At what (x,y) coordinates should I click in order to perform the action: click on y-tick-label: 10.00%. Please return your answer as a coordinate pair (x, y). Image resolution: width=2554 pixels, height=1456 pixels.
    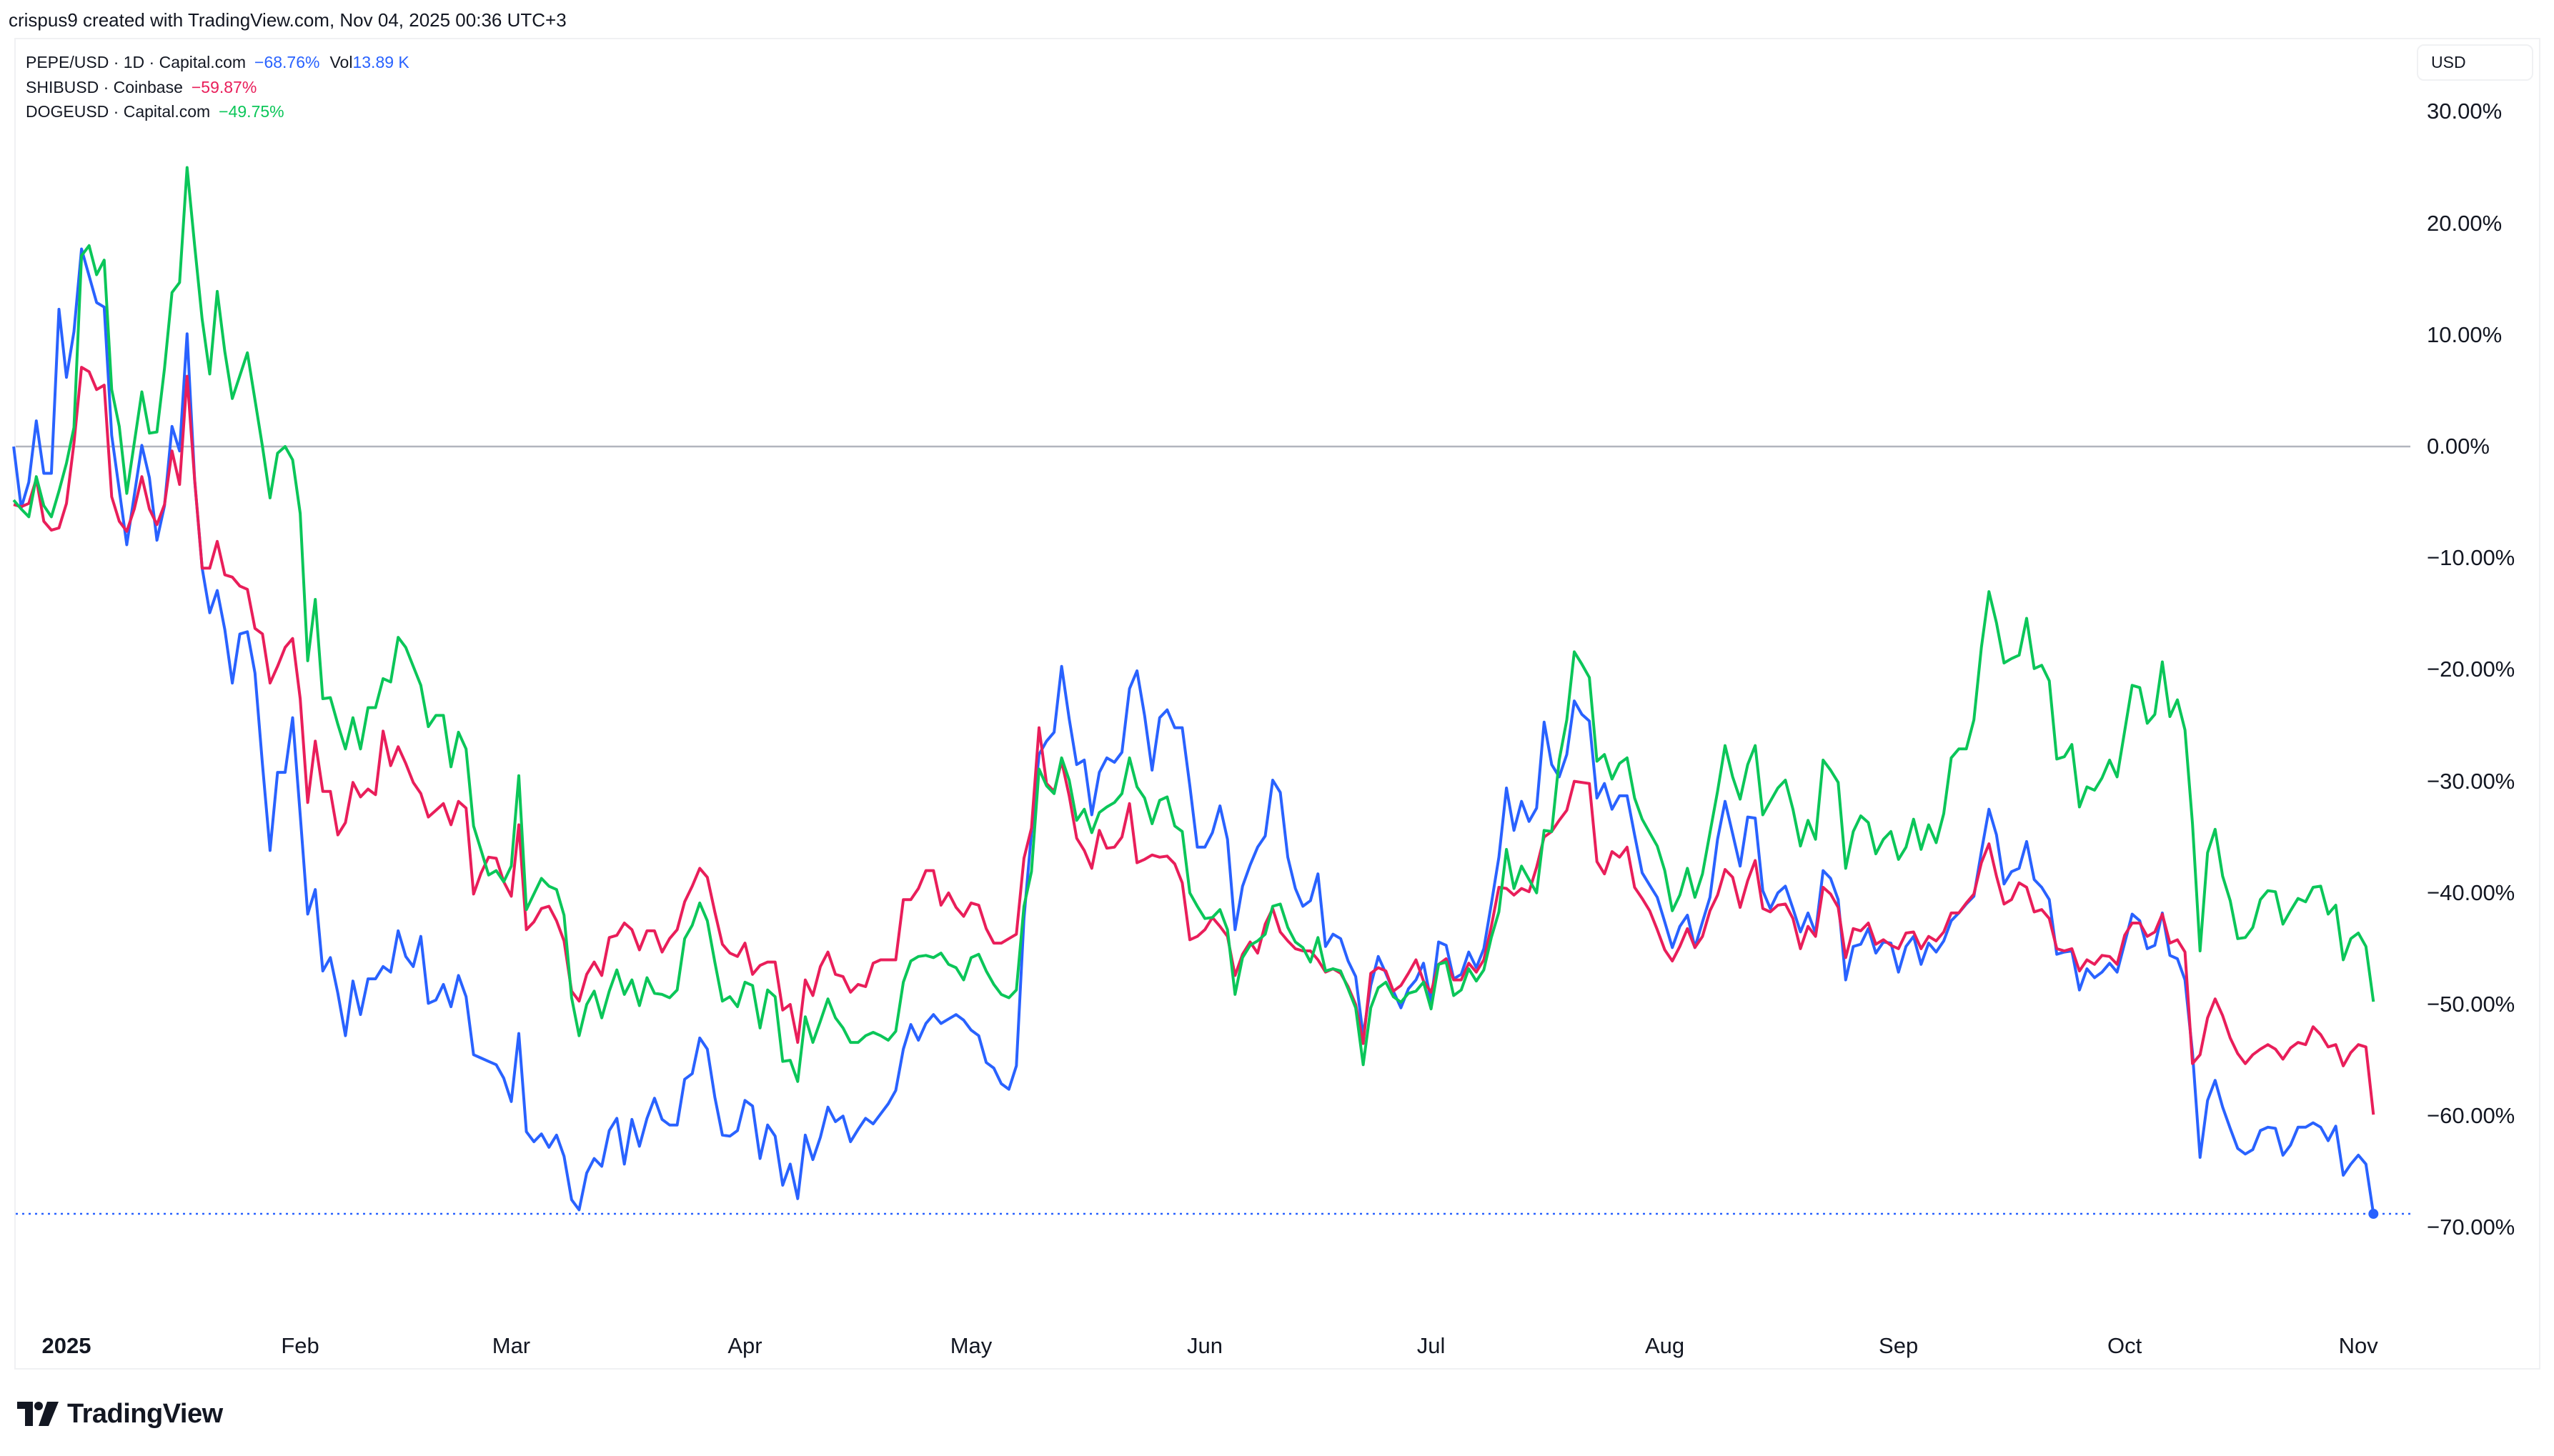
    Looking at the image, I should click on (2465, 334).